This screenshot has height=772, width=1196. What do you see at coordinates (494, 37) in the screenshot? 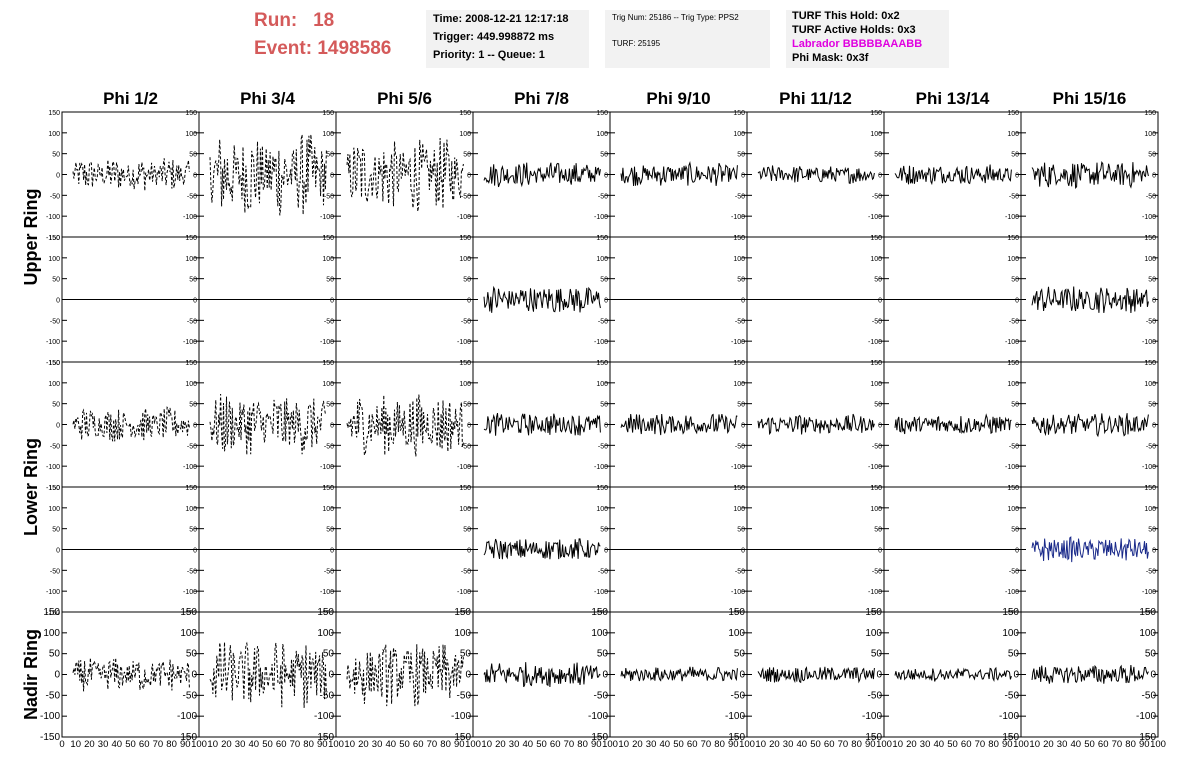
I see `trigger-text: Trigger: 449.998872 ms` at bounding box center [494, 37].